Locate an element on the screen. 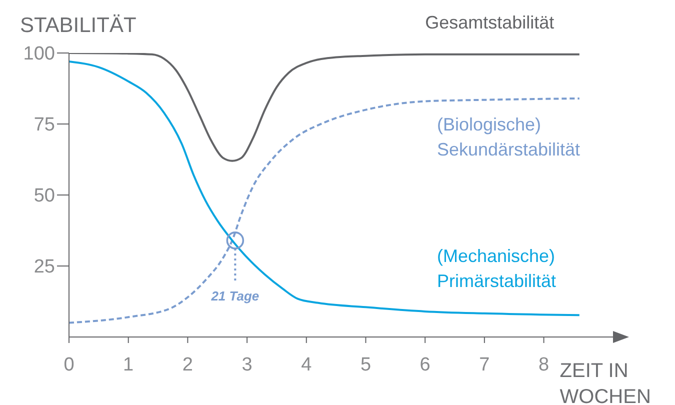 Image resolution: width=675 pixels, height=405 pixels. x-tick-label: 6 is located at coordinates (425, 365).